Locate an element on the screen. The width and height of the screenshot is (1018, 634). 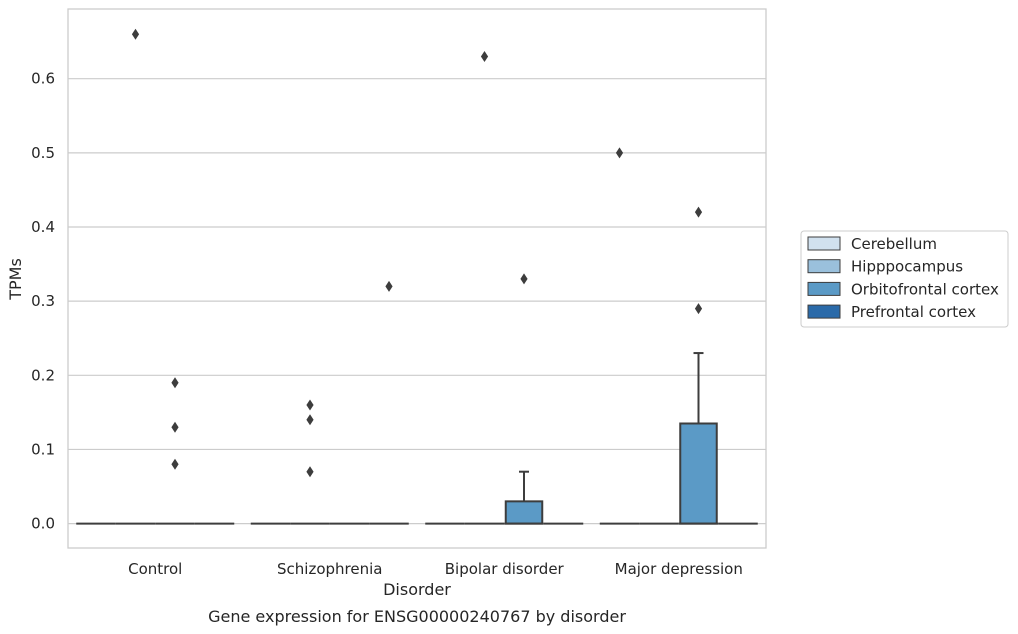
legend-frame is located at coordinates (904, 279).